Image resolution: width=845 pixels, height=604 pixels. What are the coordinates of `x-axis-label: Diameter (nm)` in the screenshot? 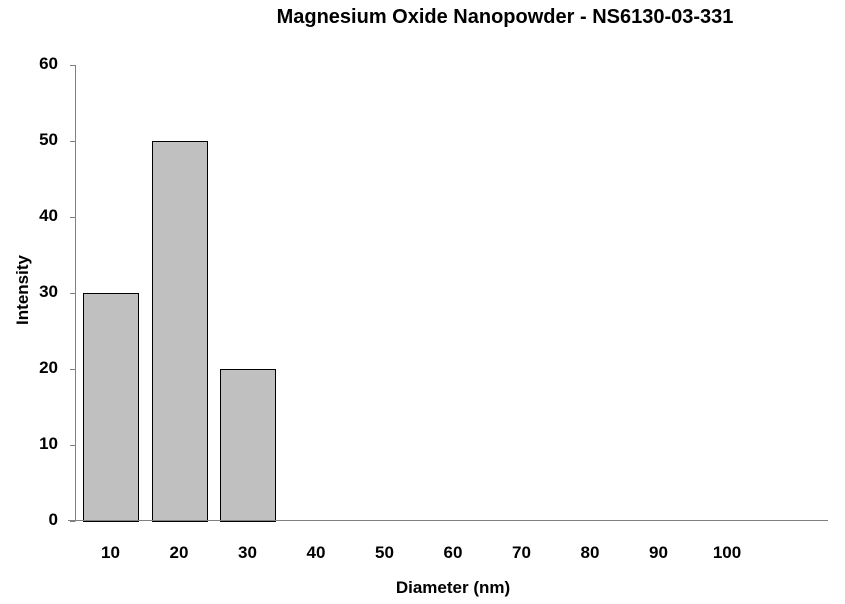 It's located at (453, 587).